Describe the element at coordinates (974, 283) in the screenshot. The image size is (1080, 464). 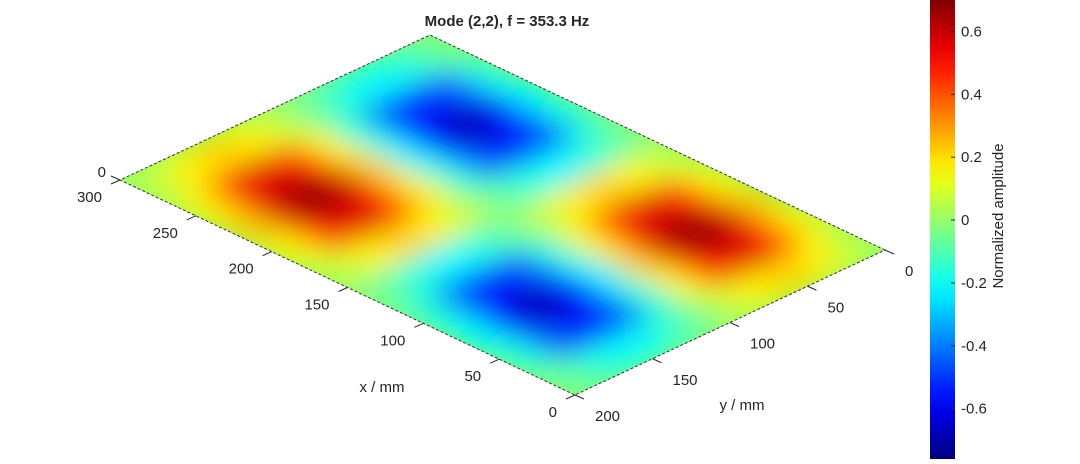
I see `colorbar-tick-label: -0.2` at that location.